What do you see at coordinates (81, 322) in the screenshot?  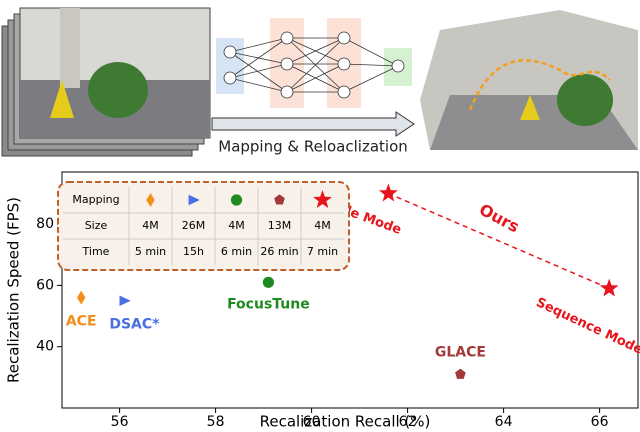 I see `series-label: ACE` at bounding box center [81, 322].